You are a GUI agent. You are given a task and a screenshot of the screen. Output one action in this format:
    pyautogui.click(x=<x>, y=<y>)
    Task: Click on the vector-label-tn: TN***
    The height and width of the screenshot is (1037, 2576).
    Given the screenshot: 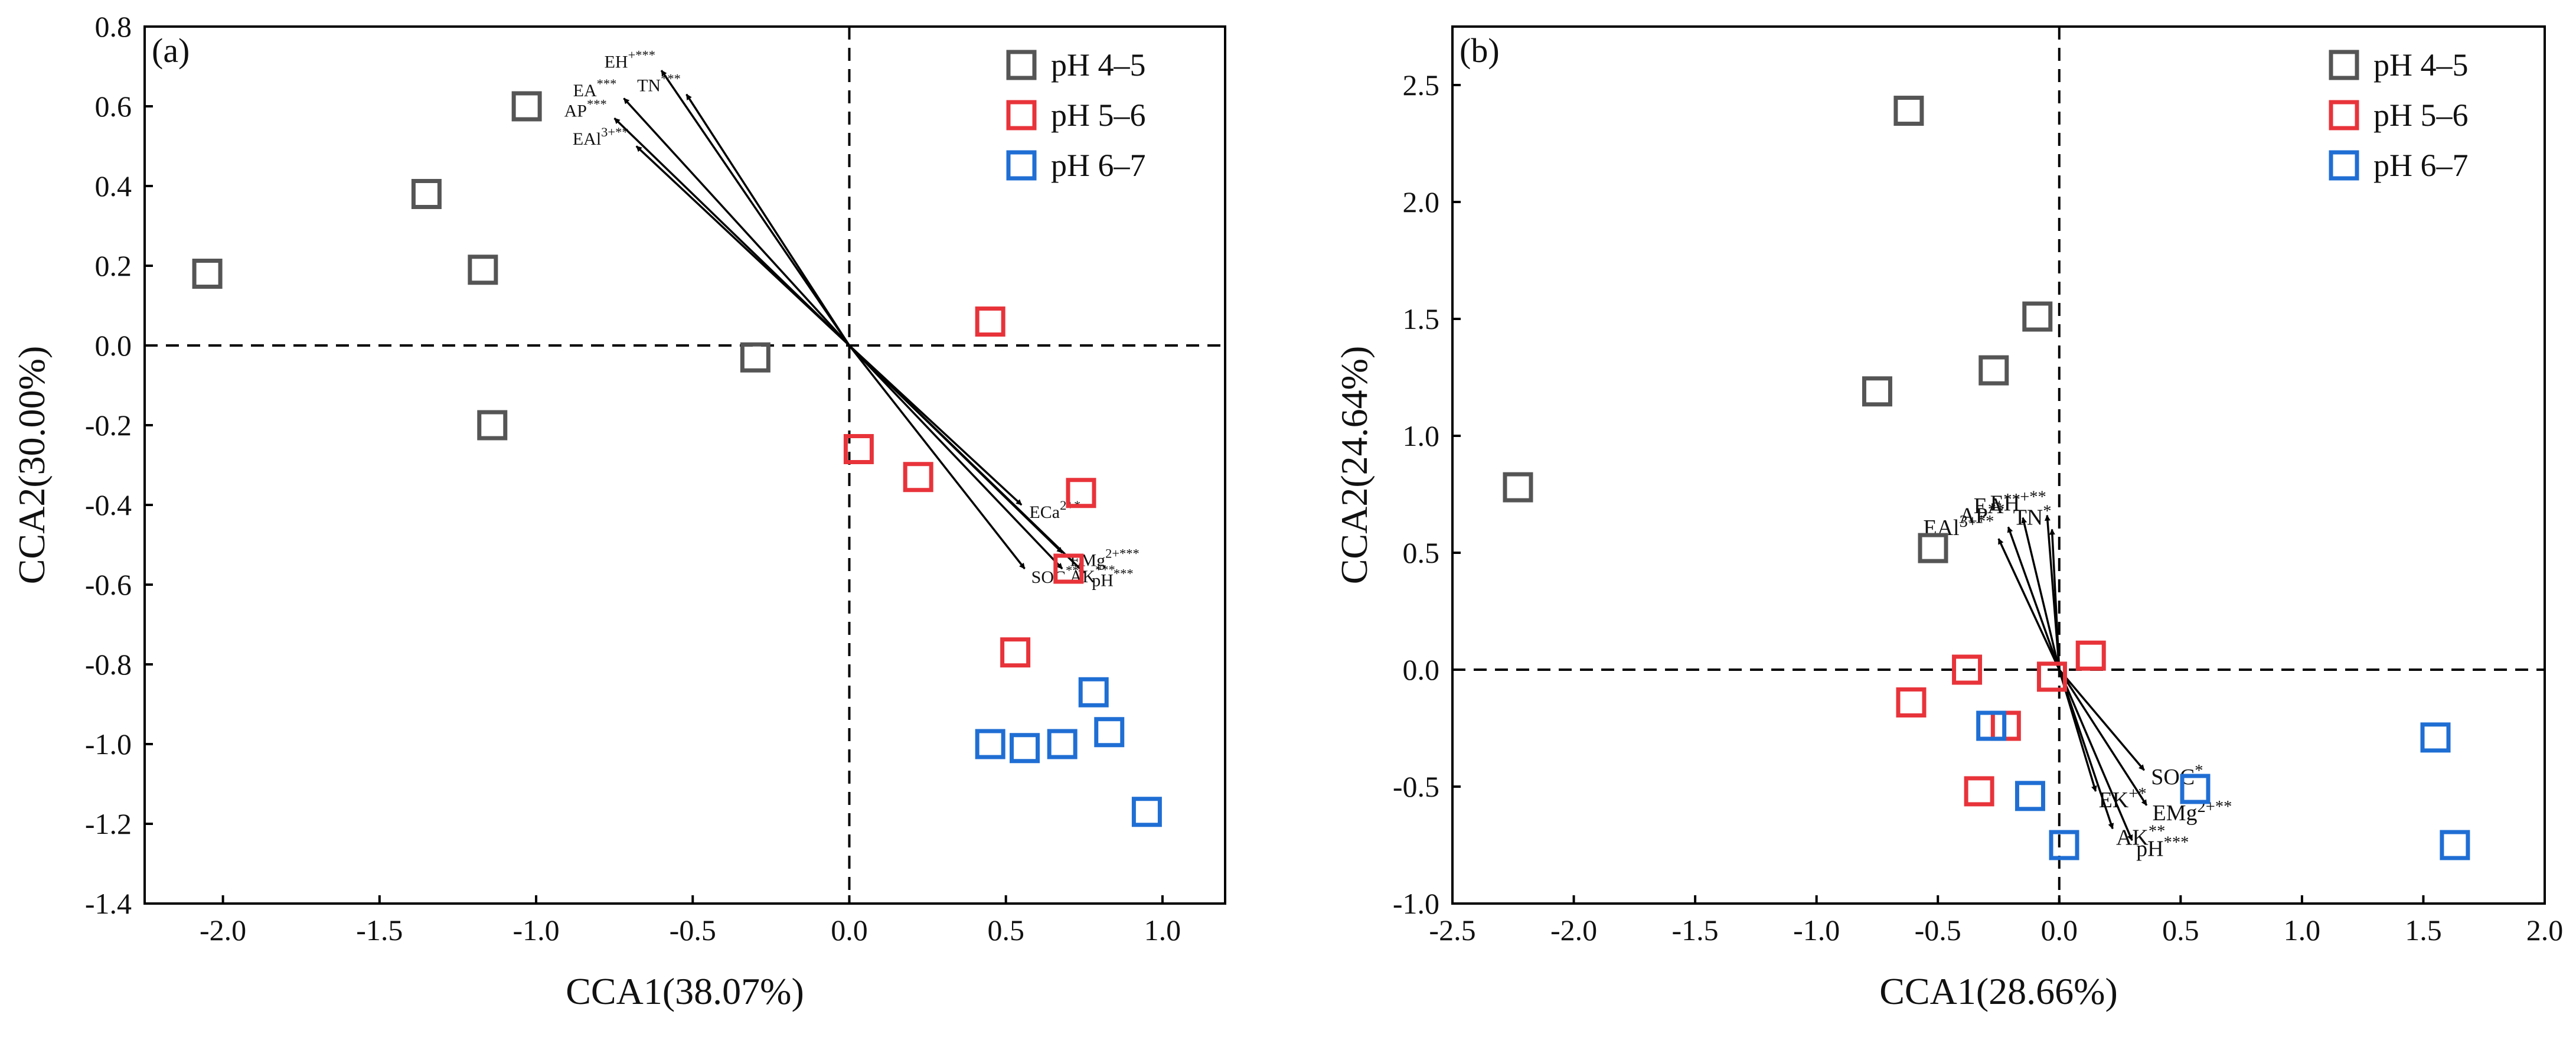 What is the action you would take?
    pyautogui.click(x=659, y=83)
    